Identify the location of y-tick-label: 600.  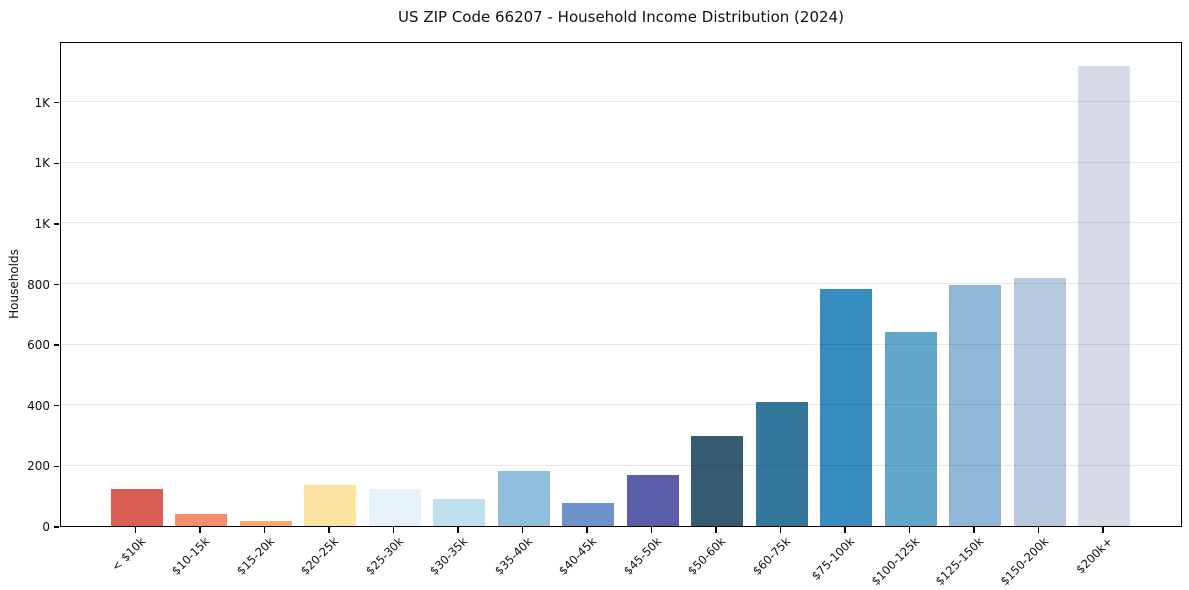
(38, 345).